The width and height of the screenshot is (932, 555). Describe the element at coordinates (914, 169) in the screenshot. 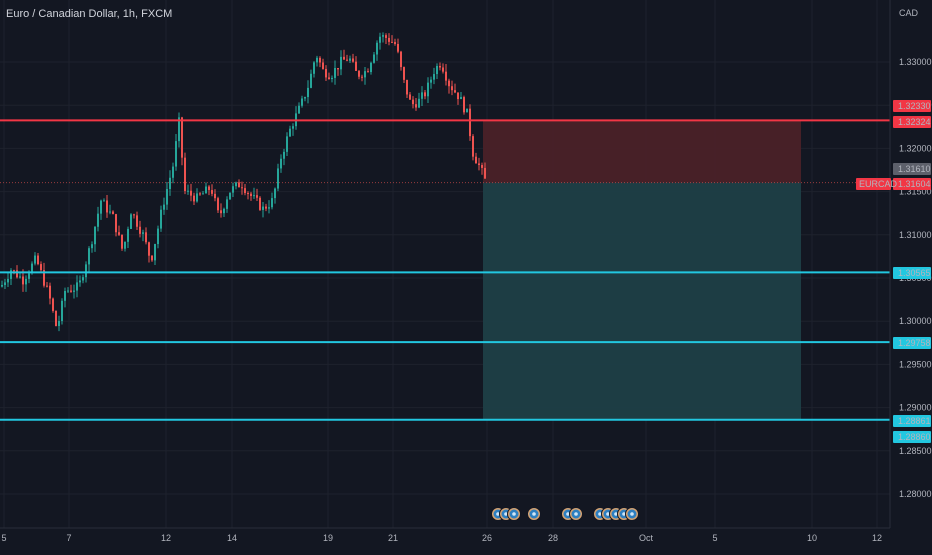

I see `price-label-current-a: 1.31610` at that location.